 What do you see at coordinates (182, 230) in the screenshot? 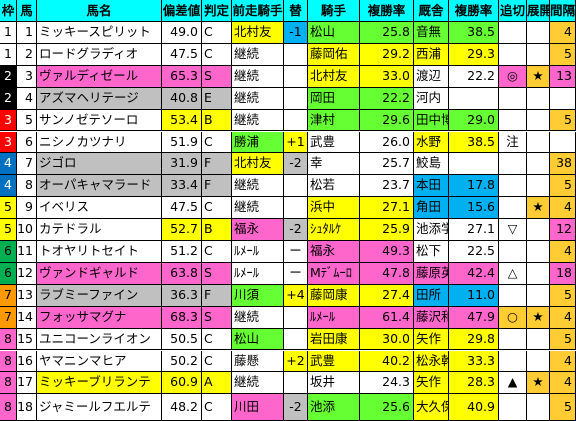
I see `cell-score: 52.7` at bounding box center [182, 230].